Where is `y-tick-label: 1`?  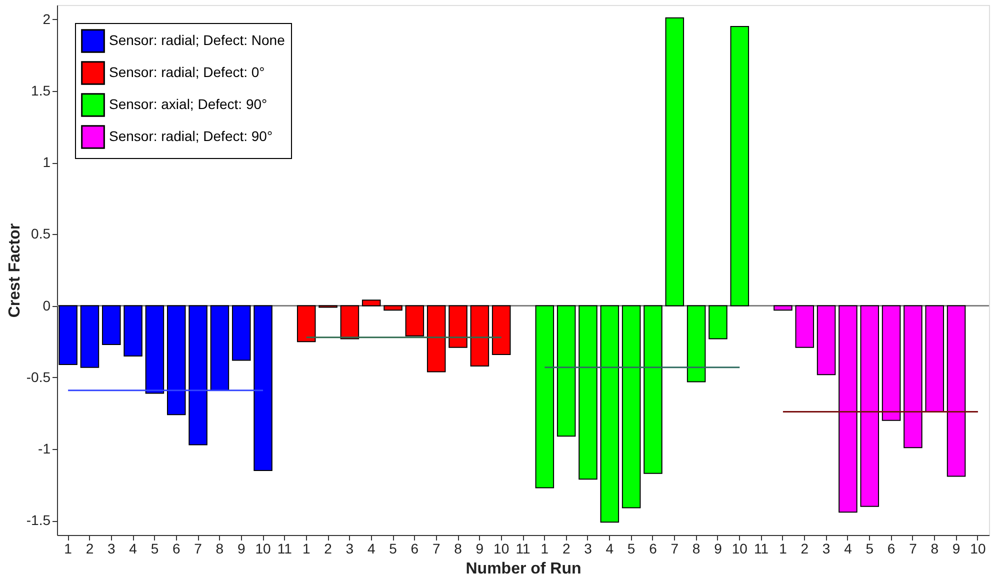 y-tick-label: 1 is located at coordinates (46, 162).